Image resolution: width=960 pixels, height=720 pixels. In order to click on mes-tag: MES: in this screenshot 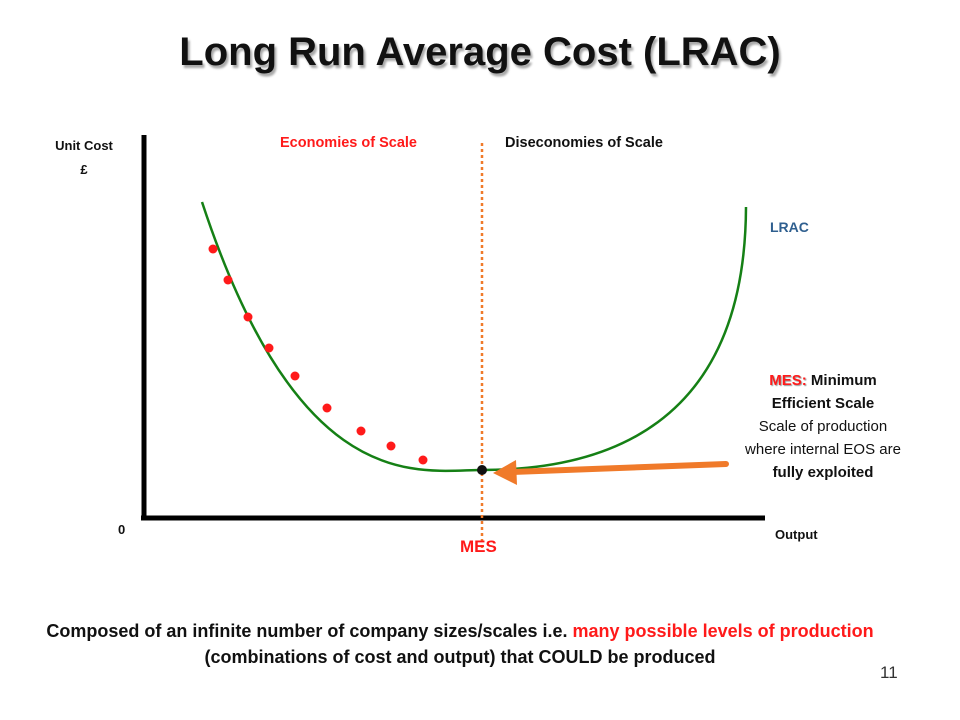, I will do `click(788, 380)`.